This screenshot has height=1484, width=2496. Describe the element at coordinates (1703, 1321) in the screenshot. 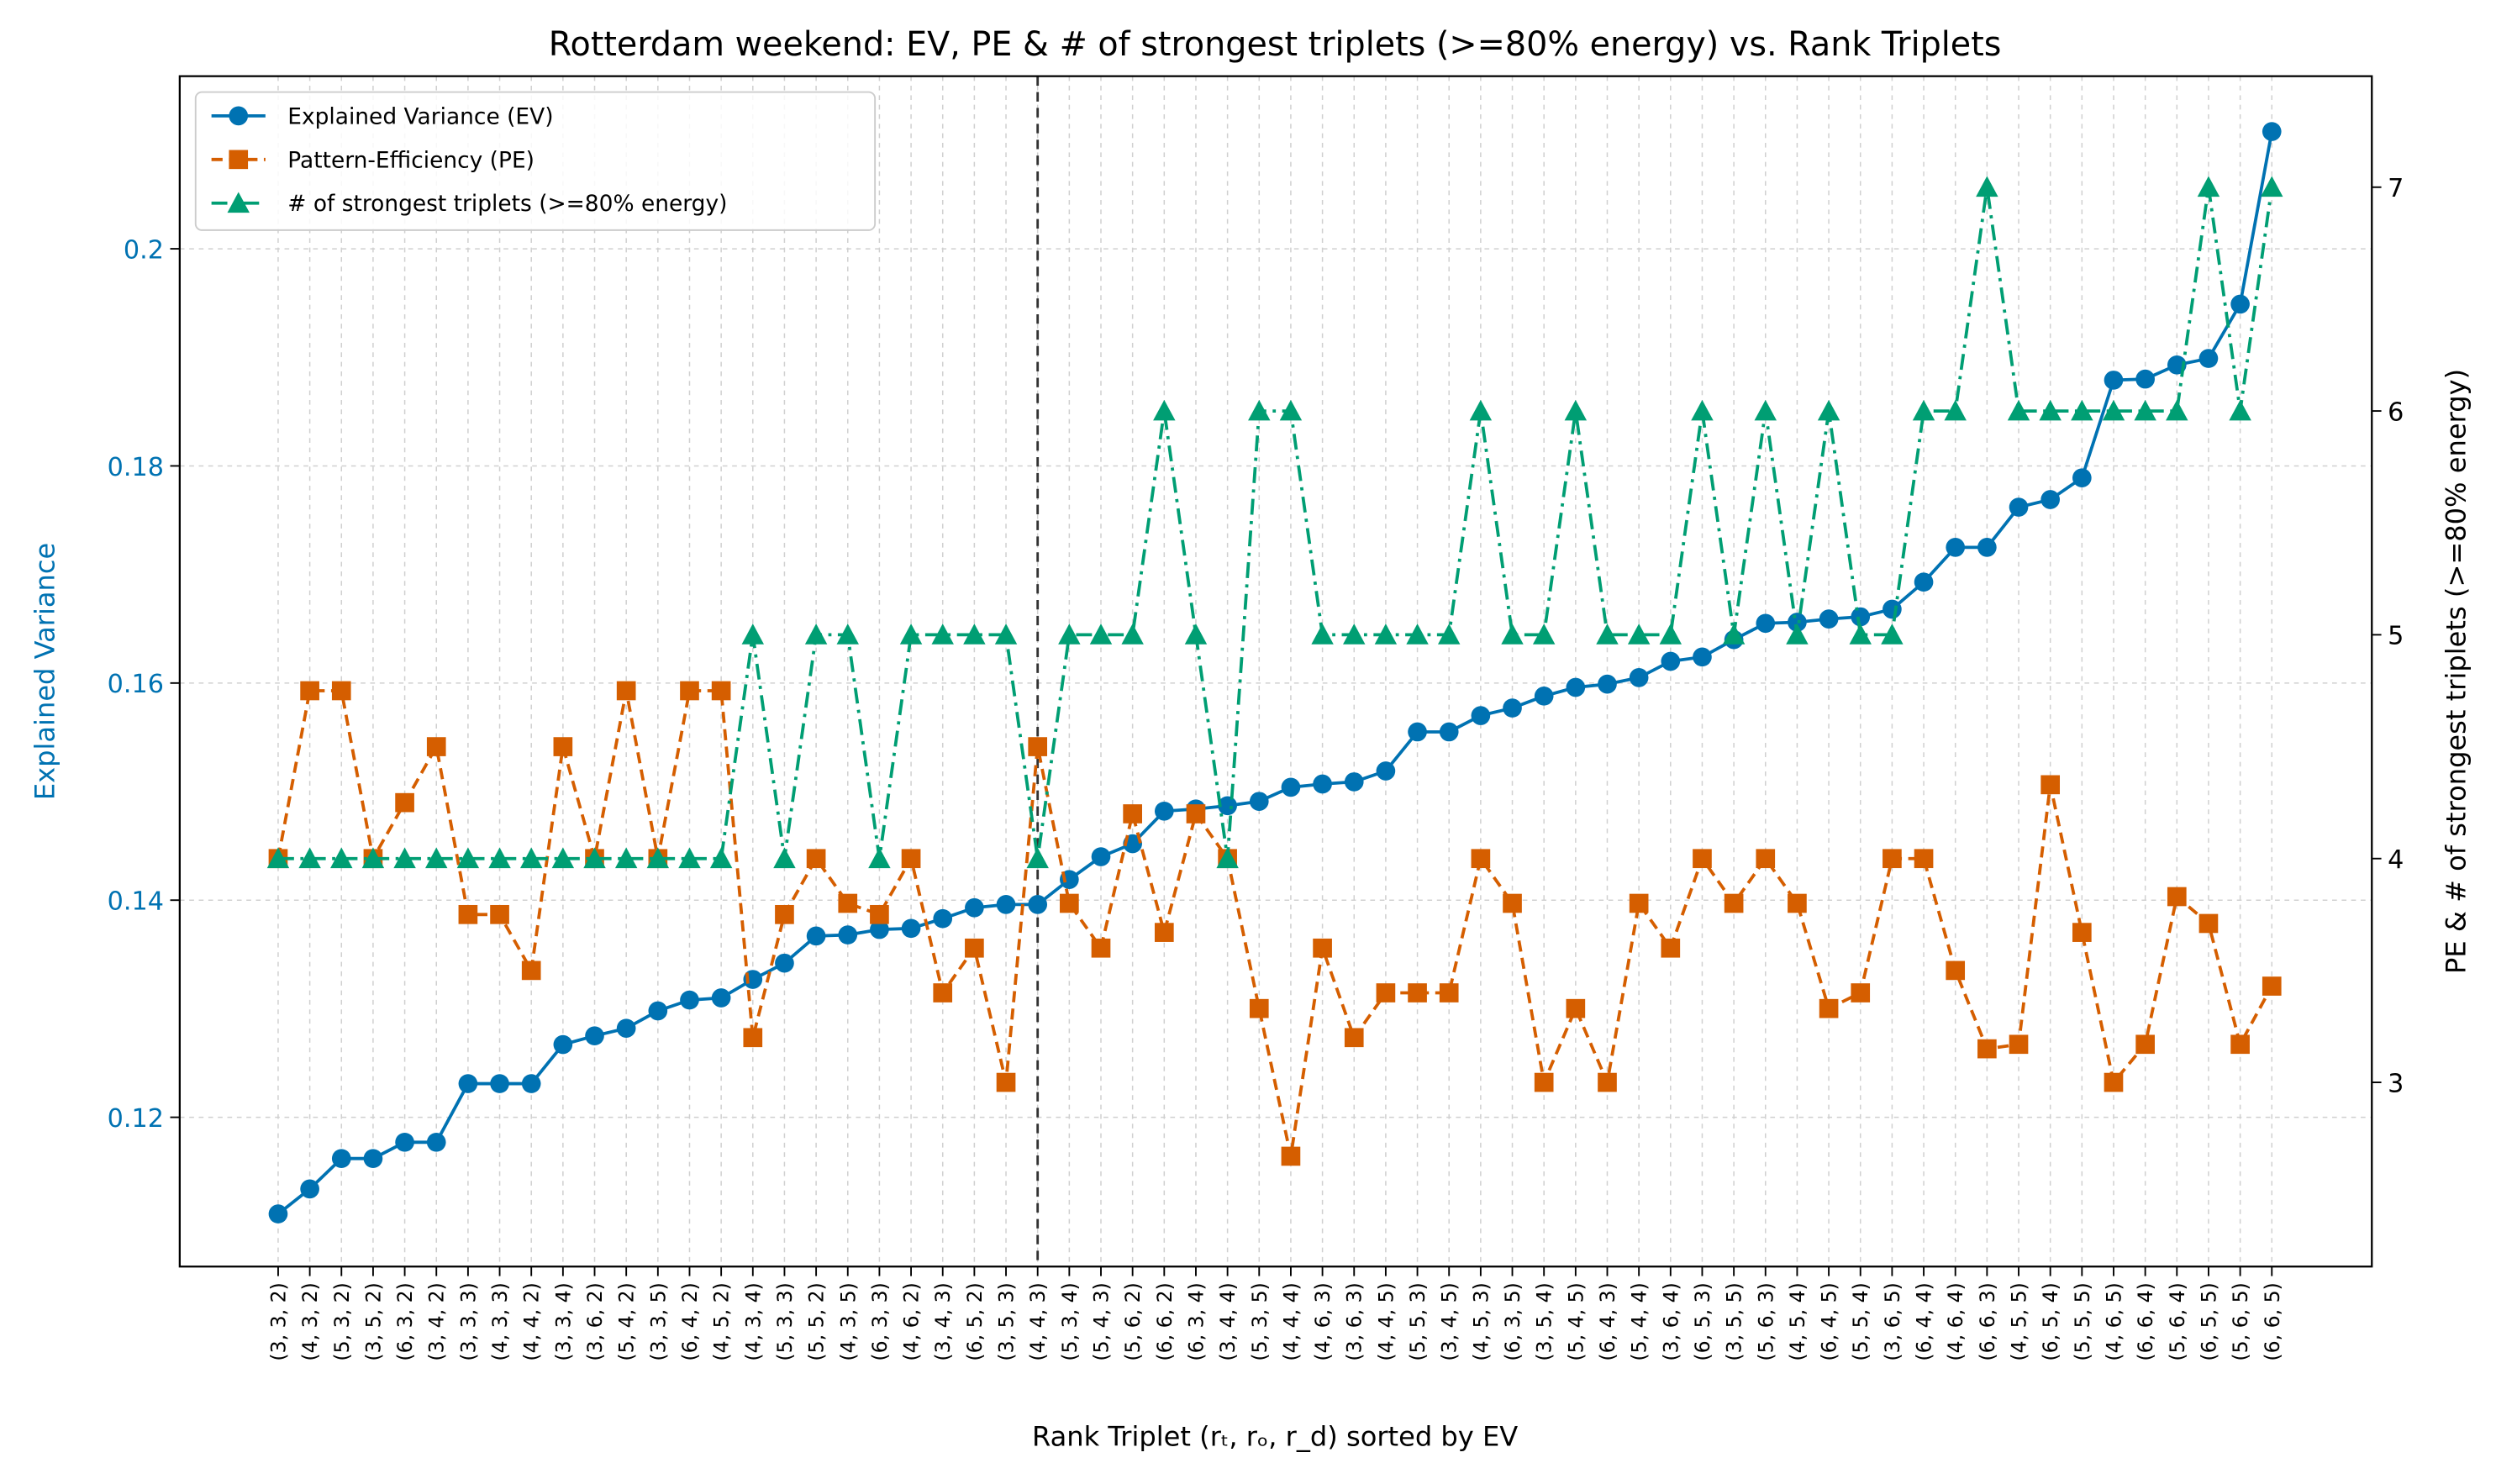

I see `x-tick-label: (6, 5, 3)` at that location.